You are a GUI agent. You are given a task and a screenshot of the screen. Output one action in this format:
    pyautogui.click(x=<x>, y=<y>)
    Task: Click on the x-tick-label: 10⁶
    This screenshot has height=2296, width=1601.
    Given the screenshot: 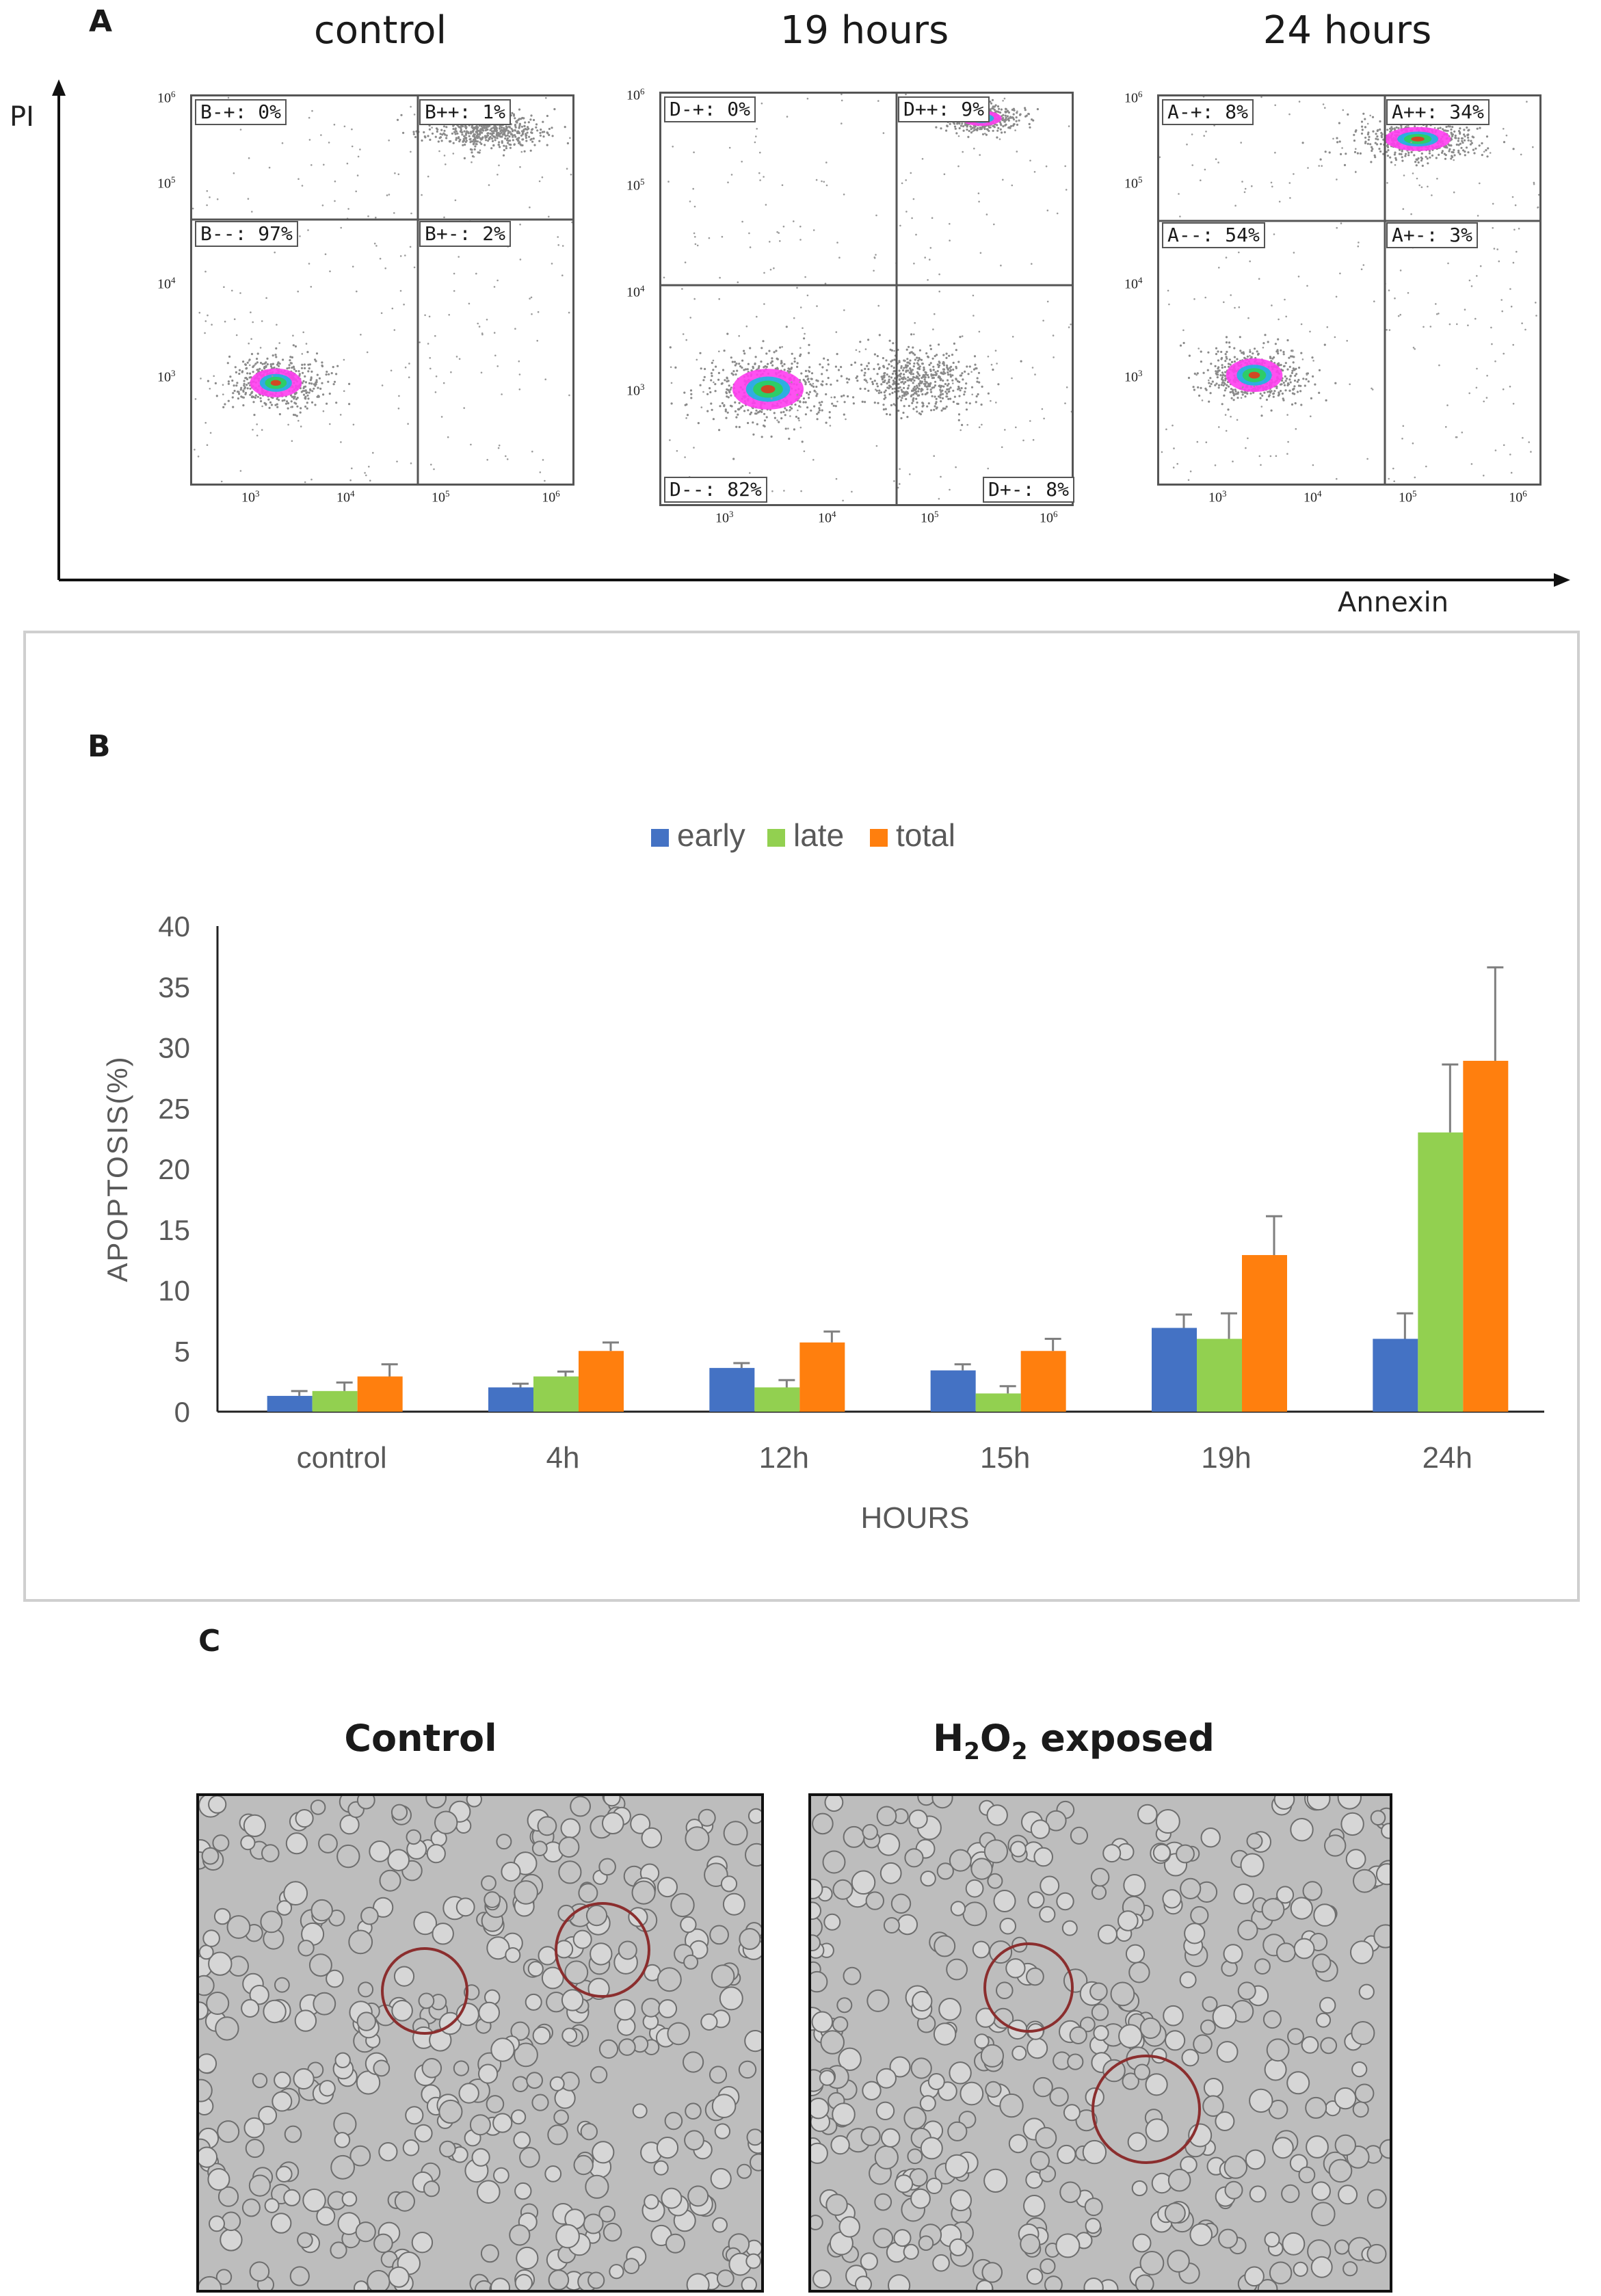 What is the action you would take?
    pyautogui.click(x=551, y=496)
    